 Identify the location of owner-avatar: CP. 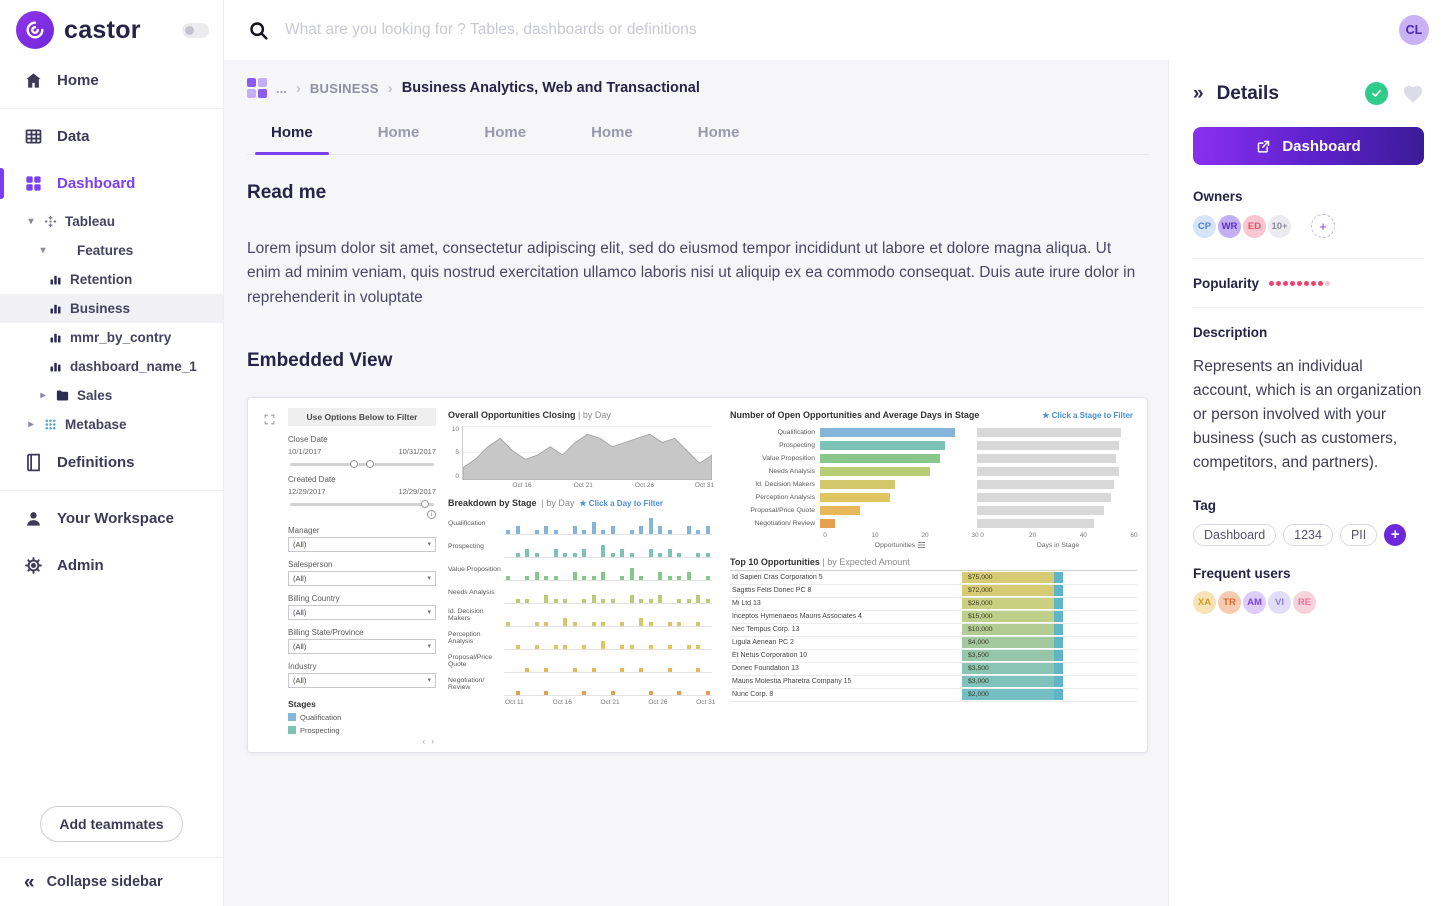
(1204, 226).